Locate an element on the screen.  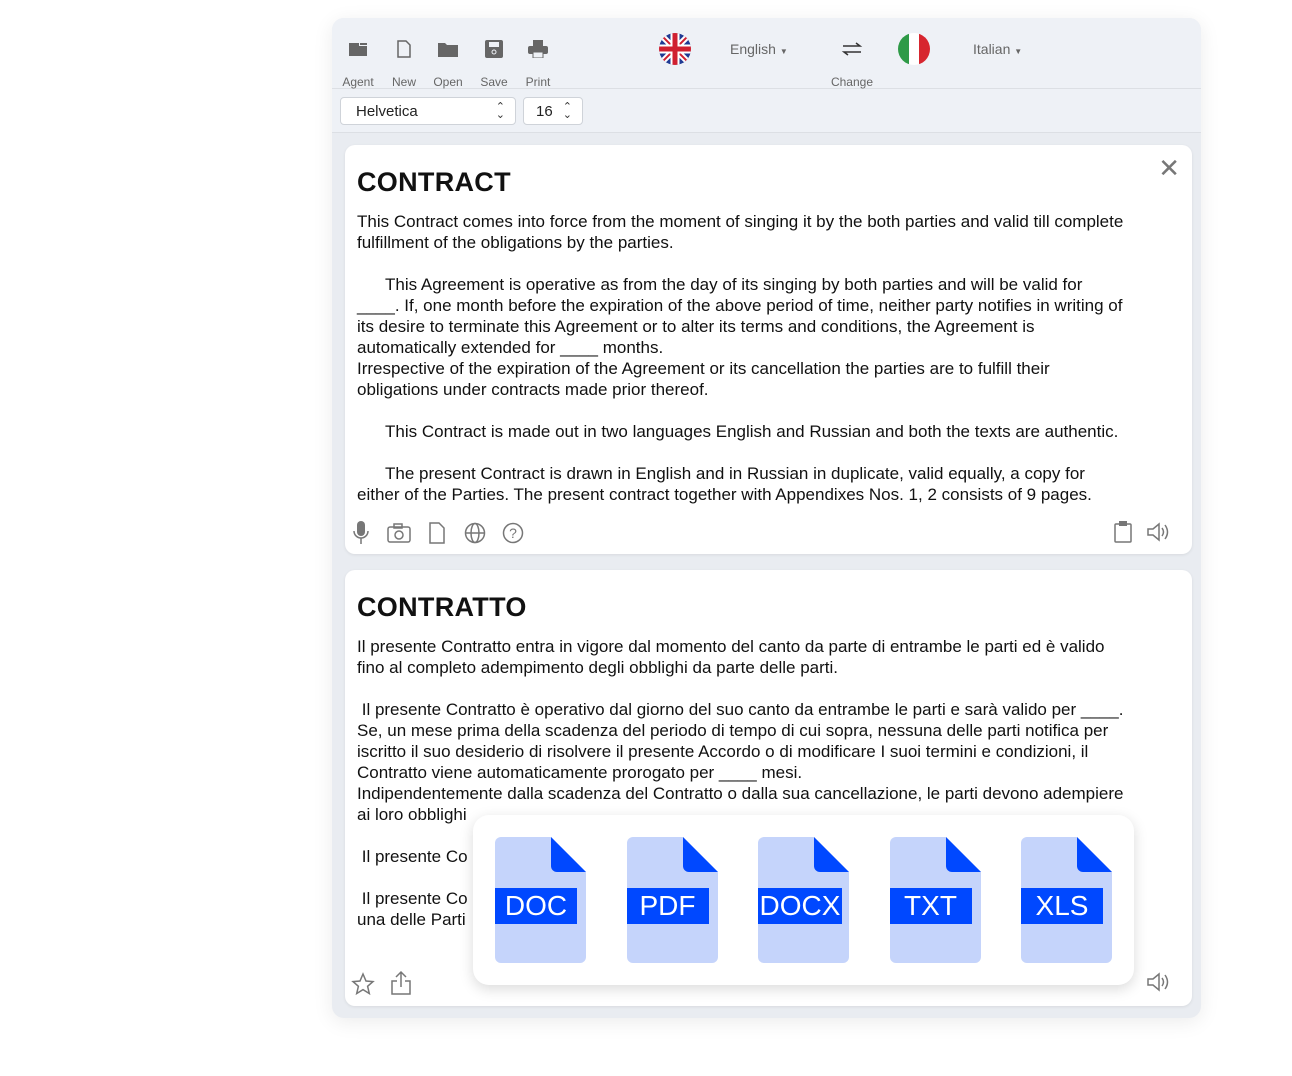
text-line: ai loro obblighi is located at coordinates (412, 814).